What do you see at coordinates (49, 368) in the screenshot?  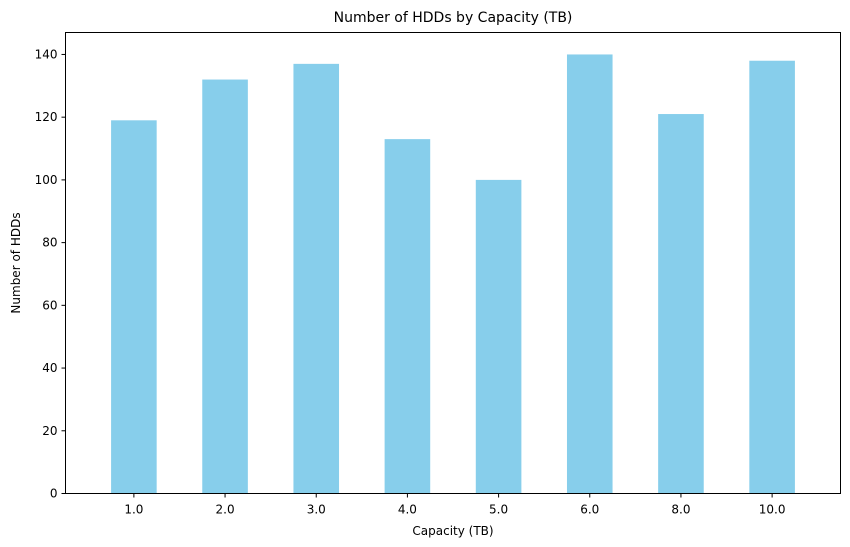 I see `y-tick-label: 40` at bounding box center [49, 368].